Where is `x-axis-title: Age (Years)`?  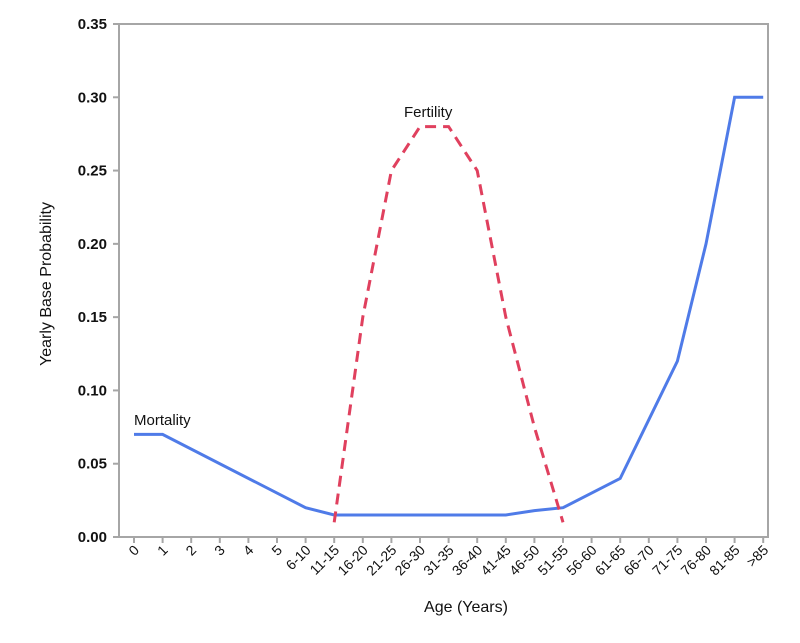
x-axis-title: Age (Years) is located at coordinates (466, 607).